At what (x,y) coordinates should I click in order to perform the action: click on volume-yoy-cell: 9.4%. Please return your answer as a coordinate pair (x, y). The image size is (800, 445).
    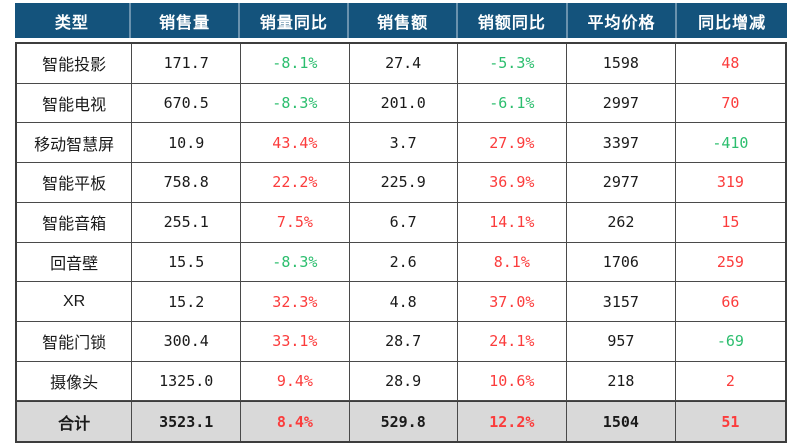
    Looking at the image, I should click on (295, 381).